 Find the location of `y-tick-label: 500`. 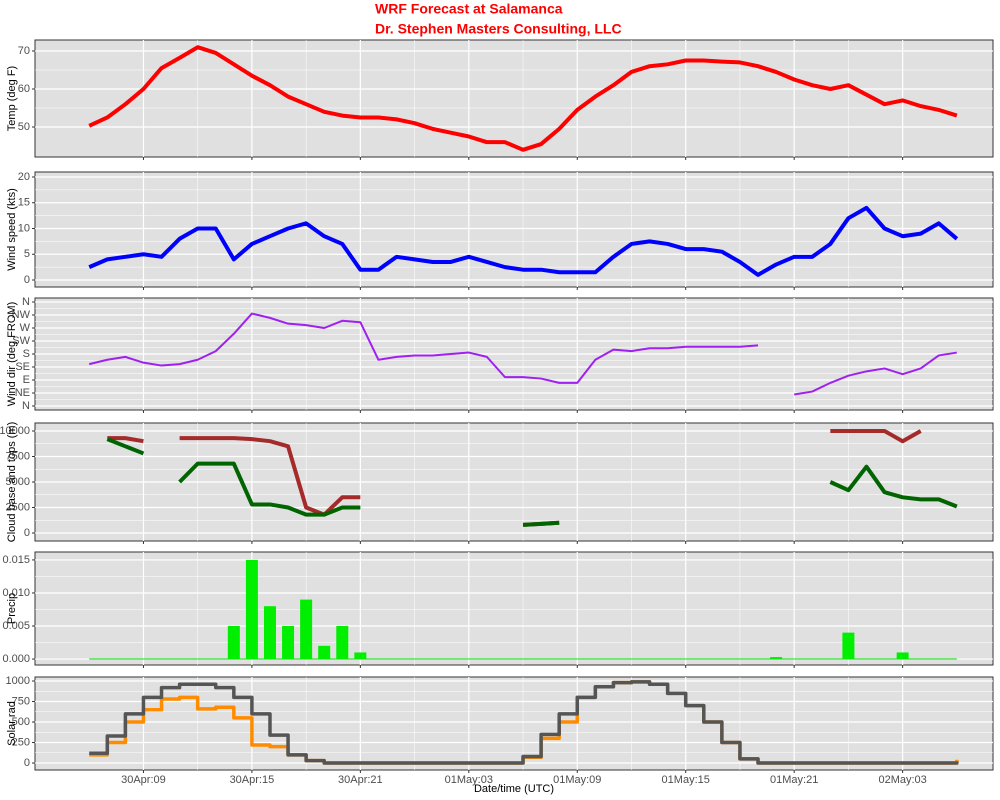

y-tick-label: 500 is located at coordinates (21, 722).